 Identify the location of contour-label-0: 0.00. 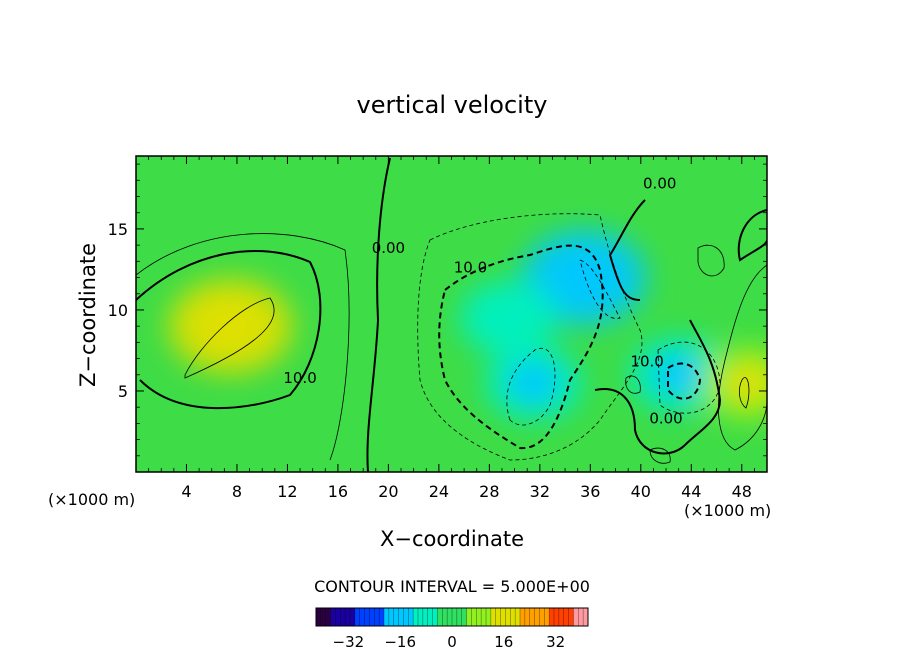
(388, 248).